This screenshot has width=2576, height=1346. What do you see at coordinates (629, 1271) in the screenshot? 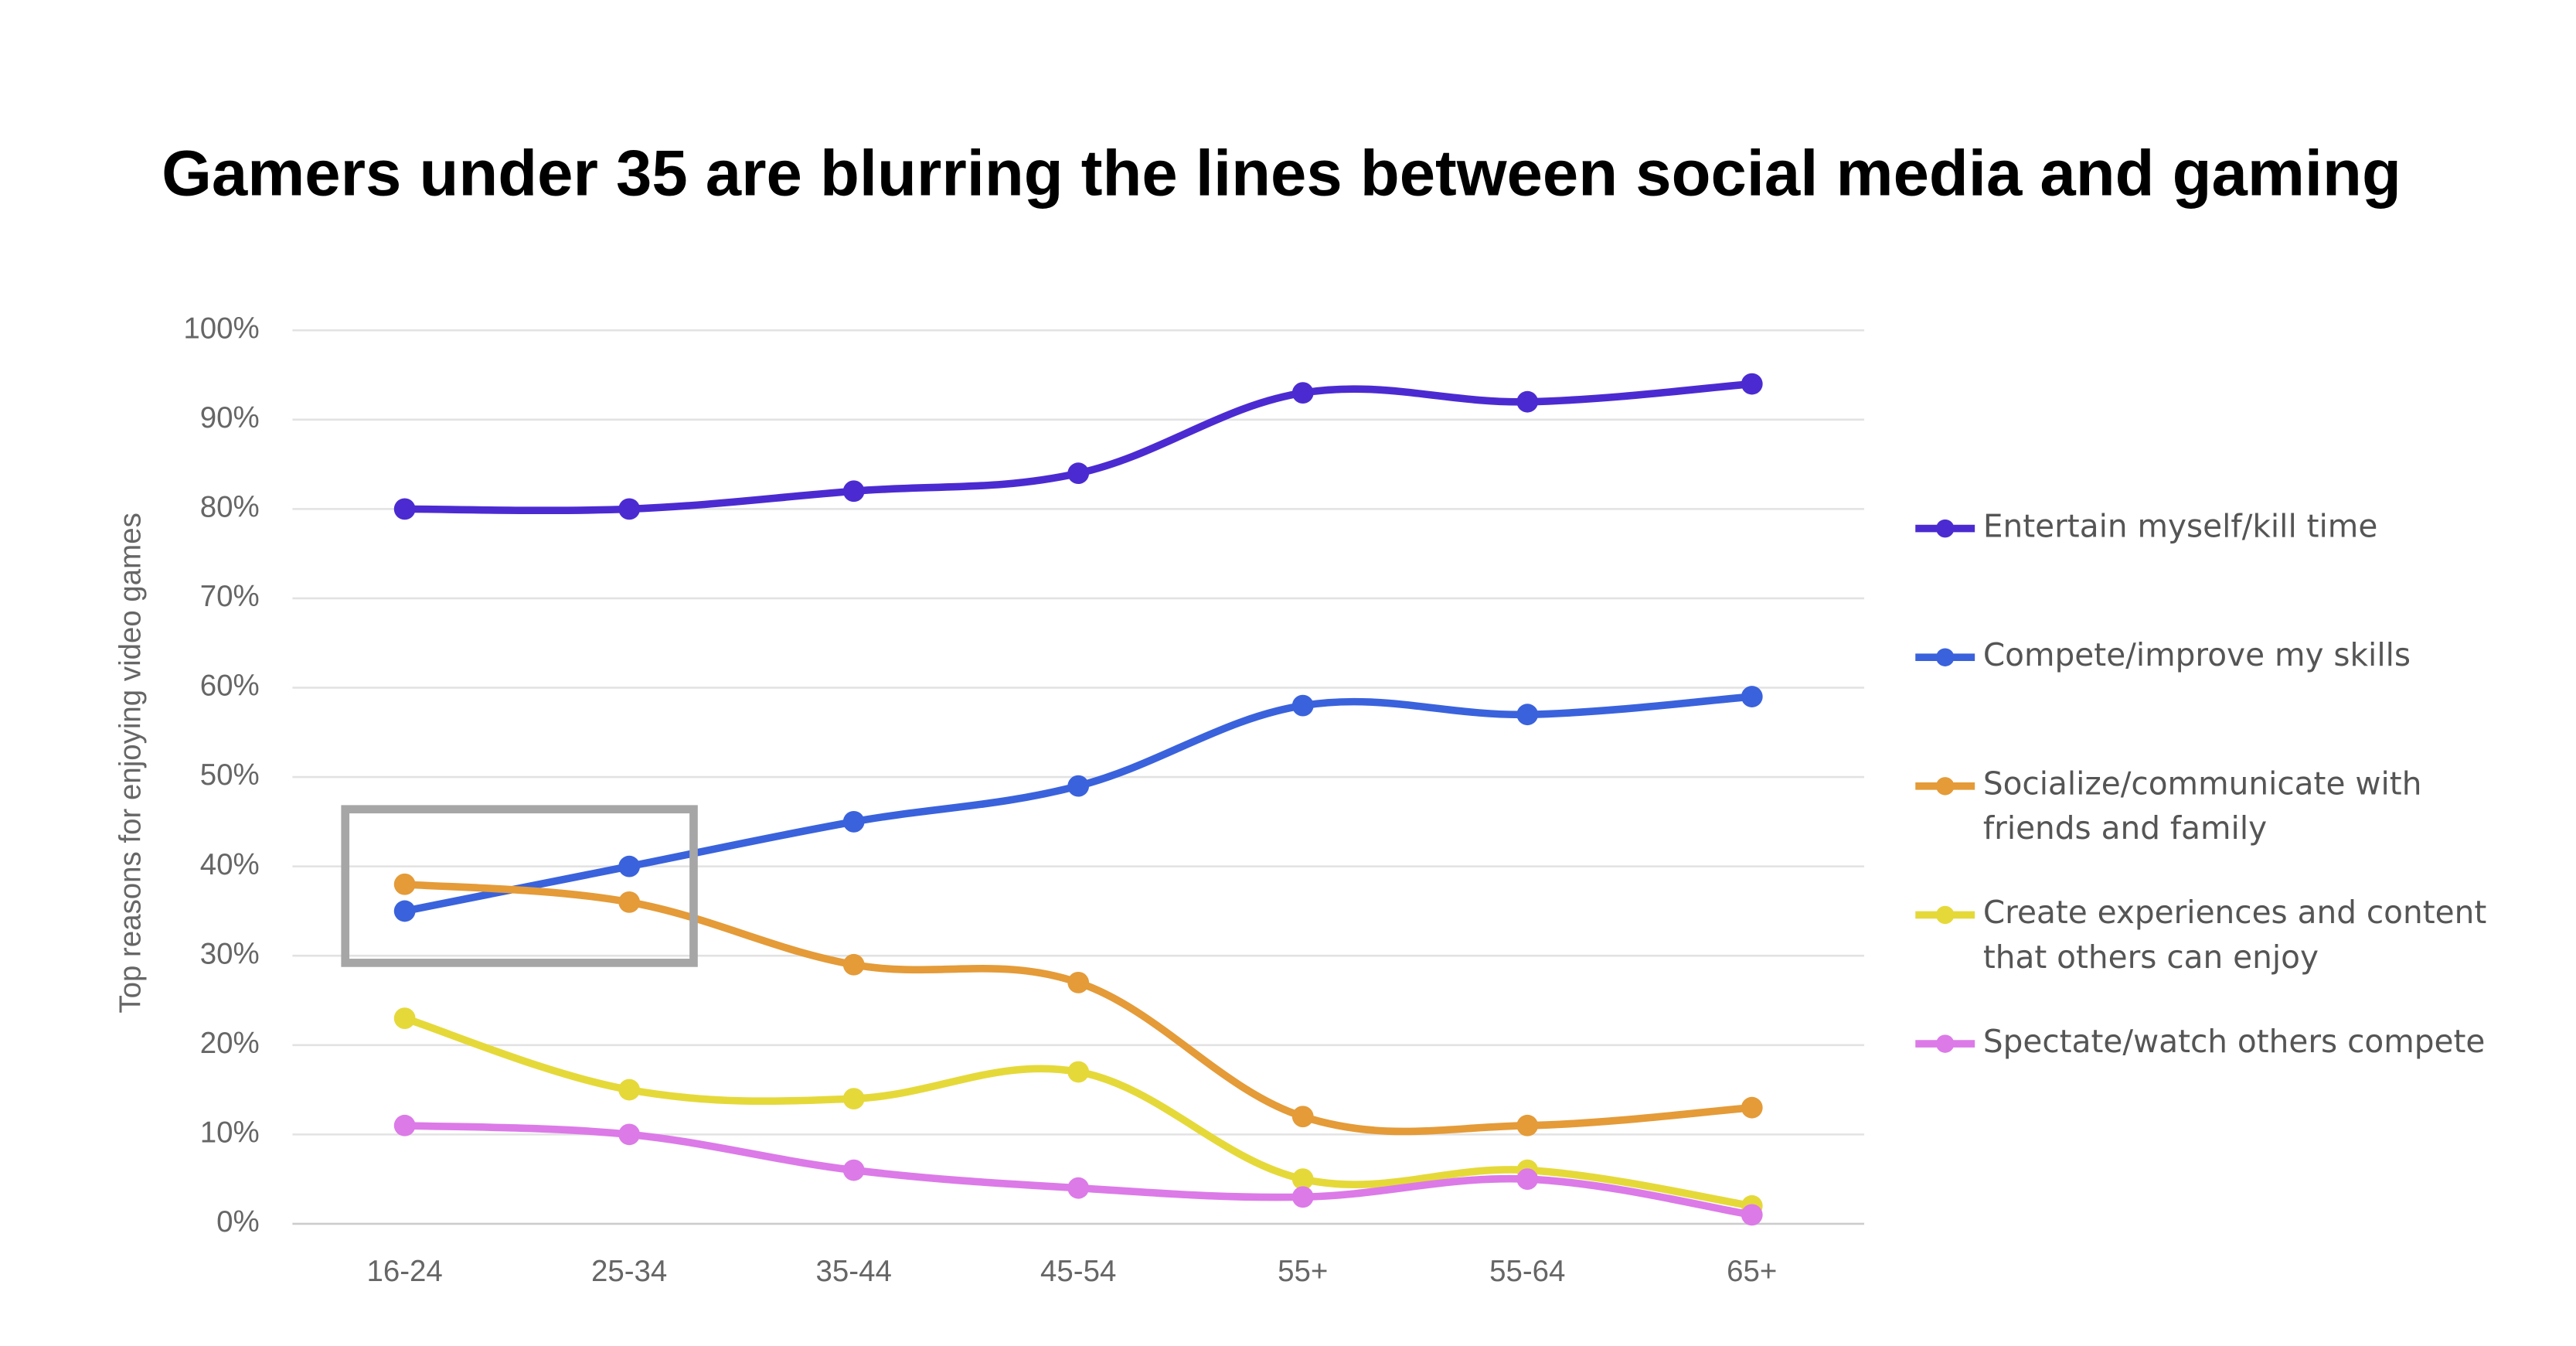
I see `x-tick-label: 25-34` at bounding box center [629, 1271].